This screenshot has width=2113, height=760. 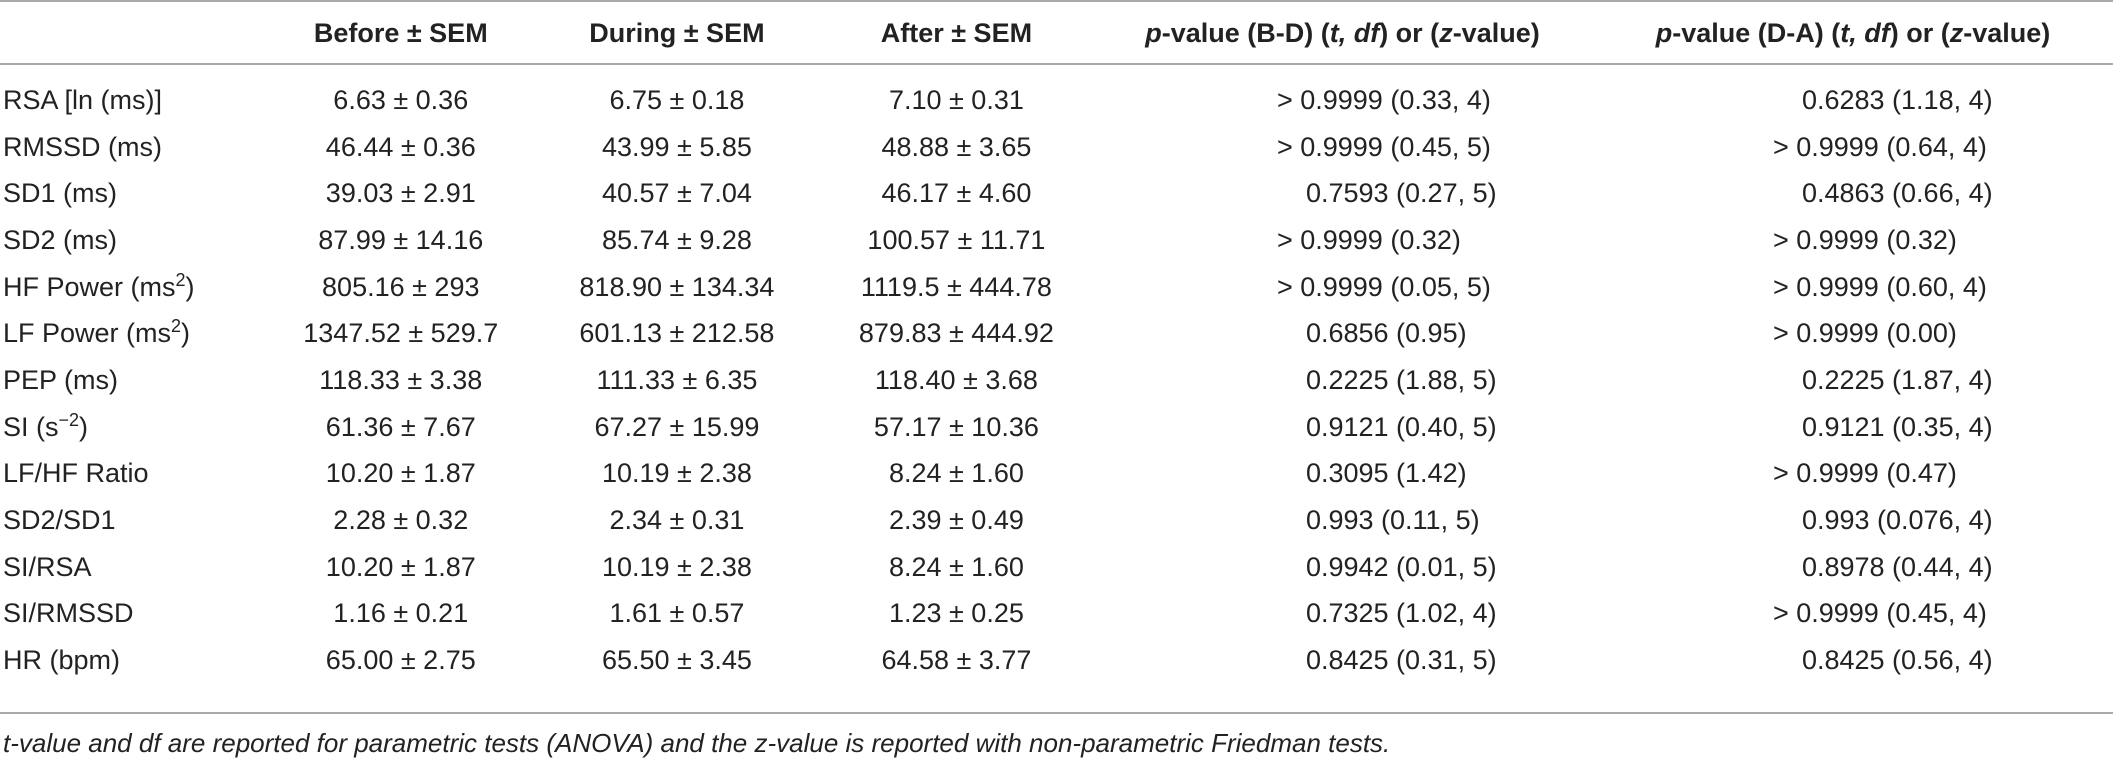 I want to click on row-label-text: RMSSD (ms), so click(x=82, y=146).